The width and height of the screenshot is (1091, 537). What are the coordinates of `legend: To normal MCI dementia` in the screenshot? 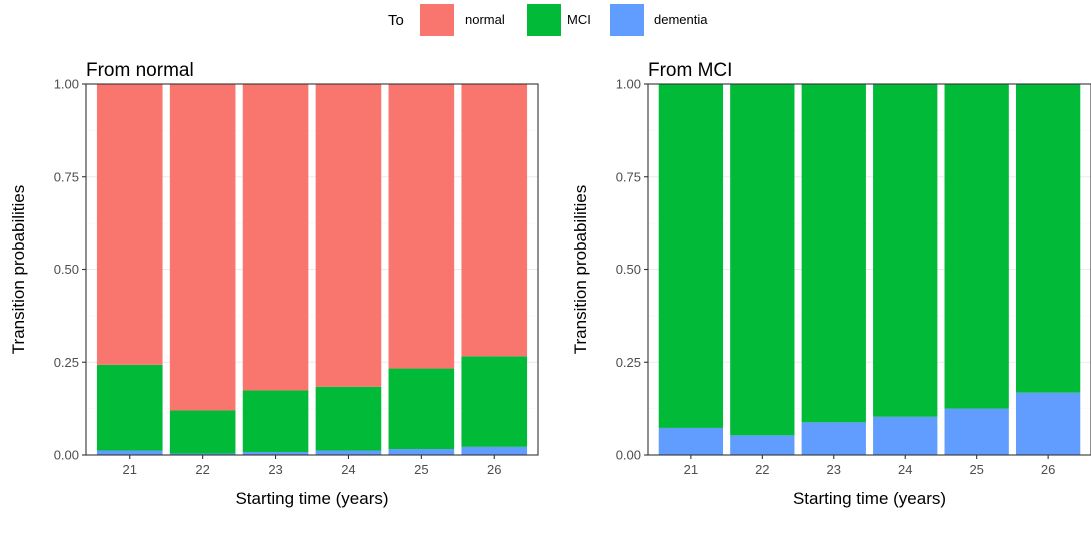 It's located at (548, 20).